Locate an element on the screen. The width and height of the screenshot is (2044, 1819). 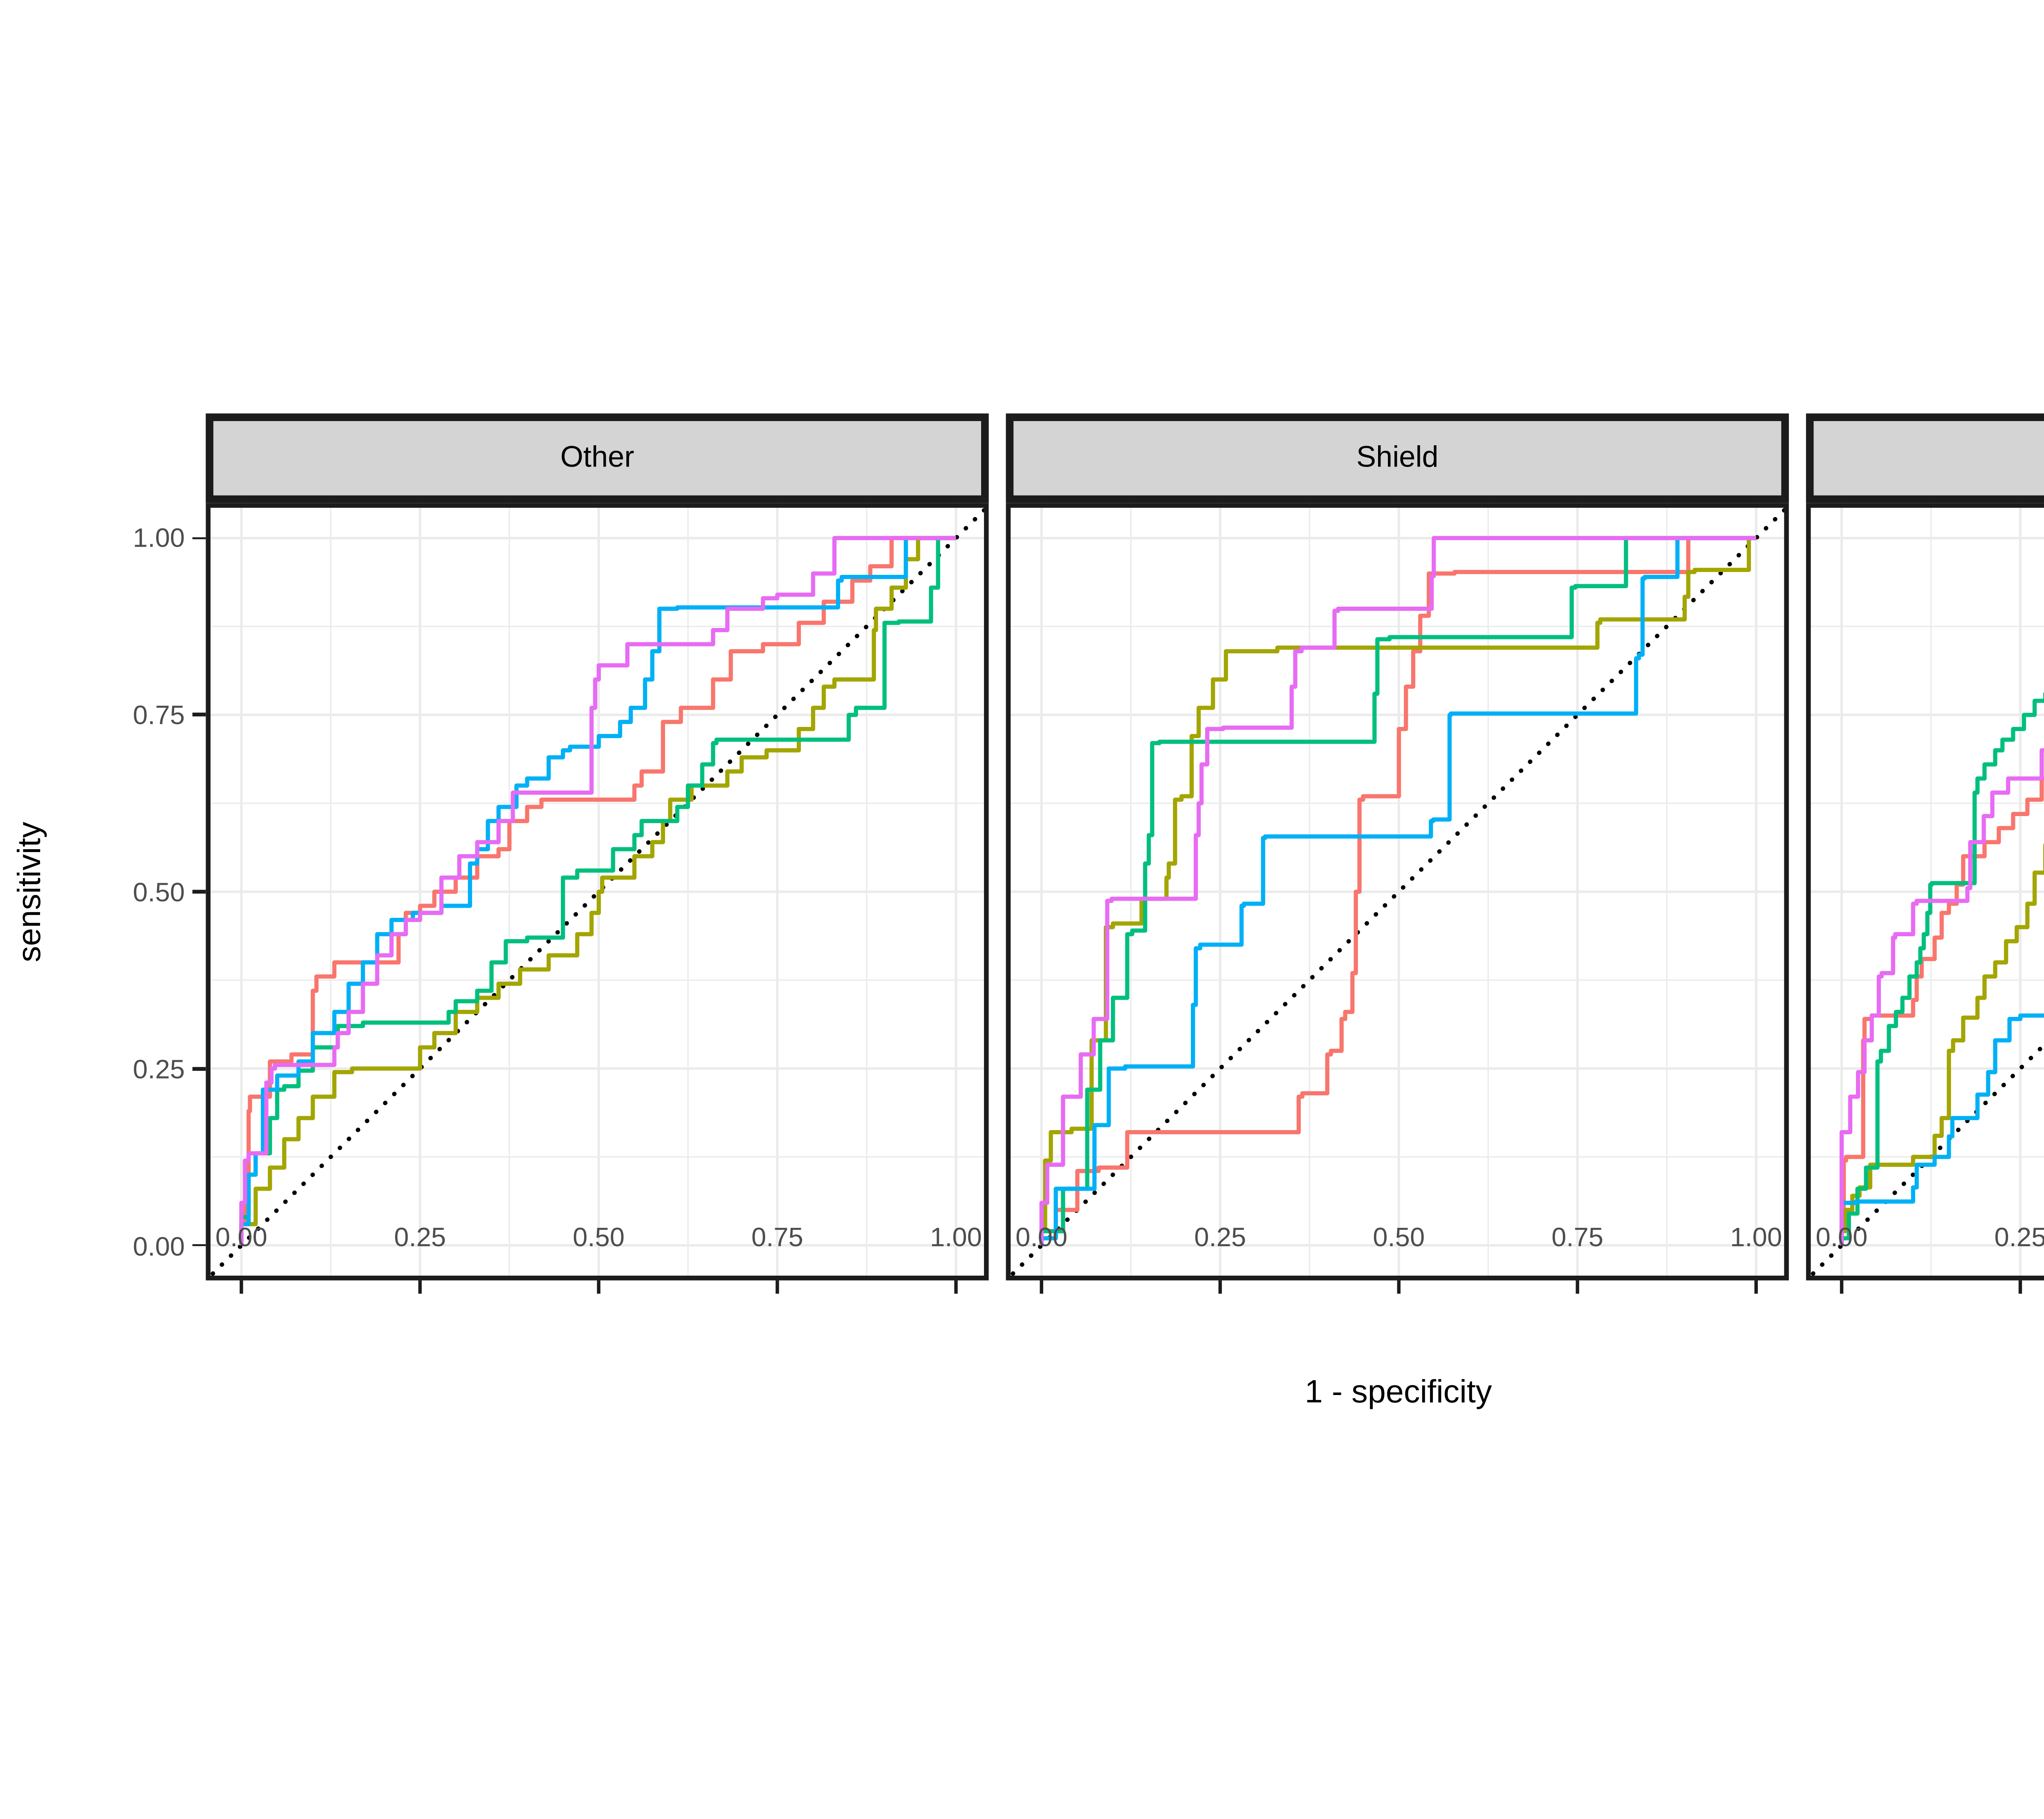
roc-curve-fold1-other is located at coordinates (598, 890).